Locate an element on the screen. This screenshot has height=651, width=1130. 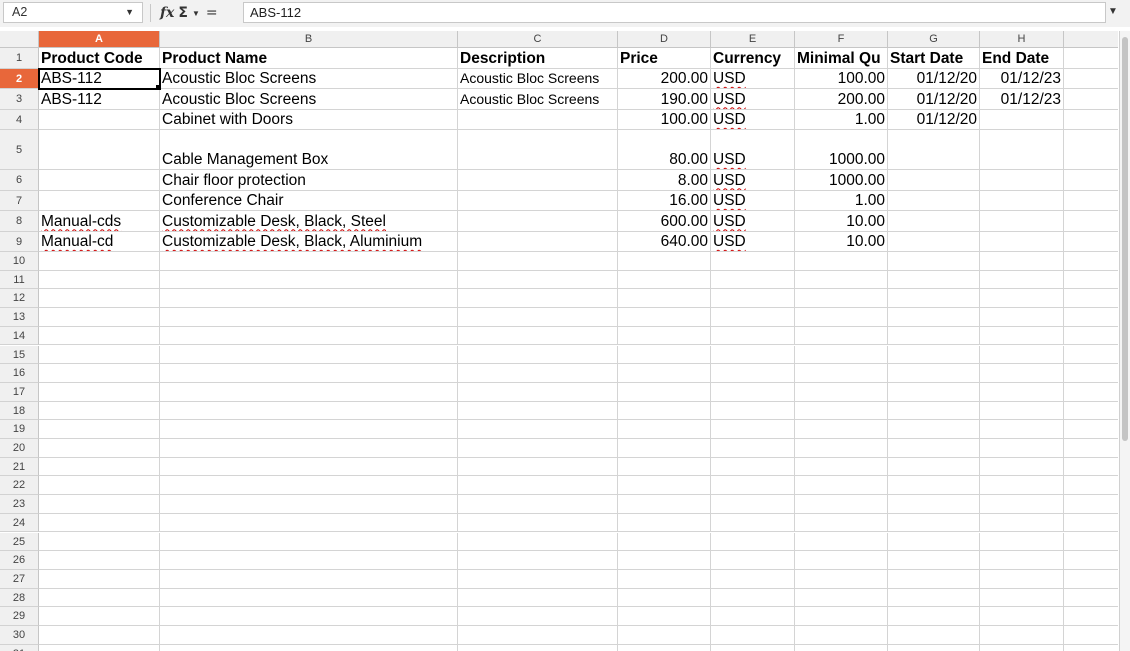
row-header: 23 is located at coordinates (19, 504).